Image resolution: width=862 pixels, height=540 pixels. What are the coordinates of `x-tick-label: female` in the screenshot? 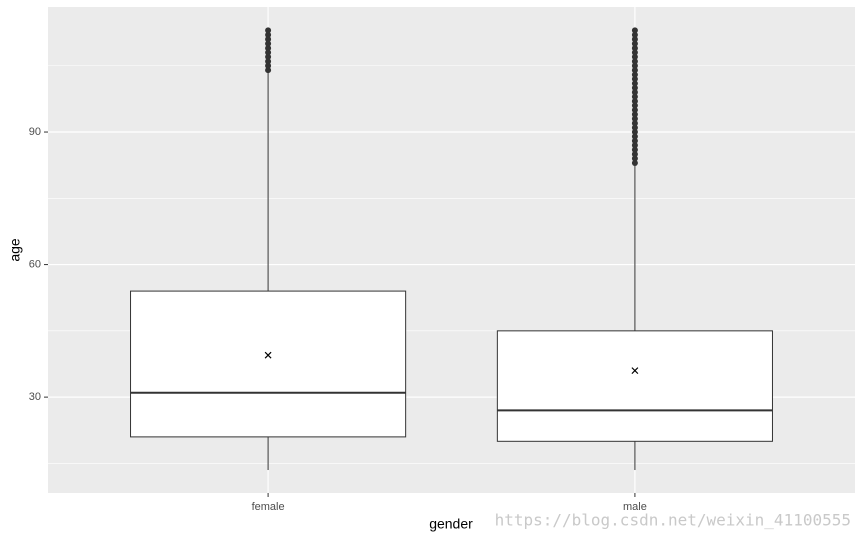 It's located at (268, 507).